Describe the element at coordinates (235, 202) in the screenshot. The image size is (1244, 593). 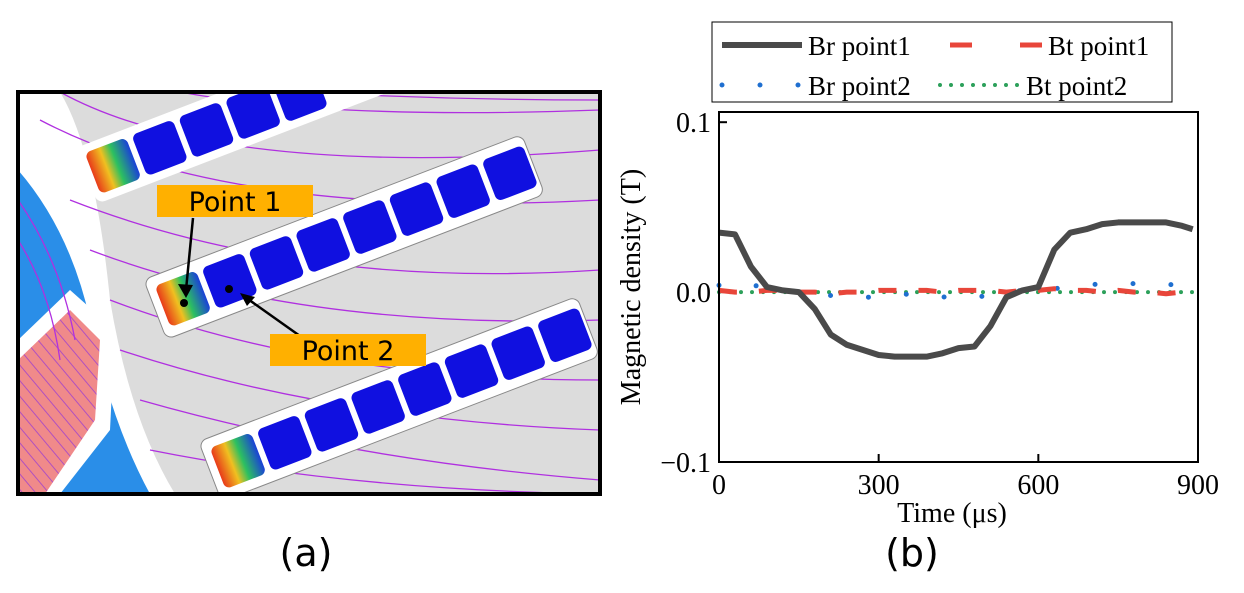
I see `point-label: Point 1` at that location.